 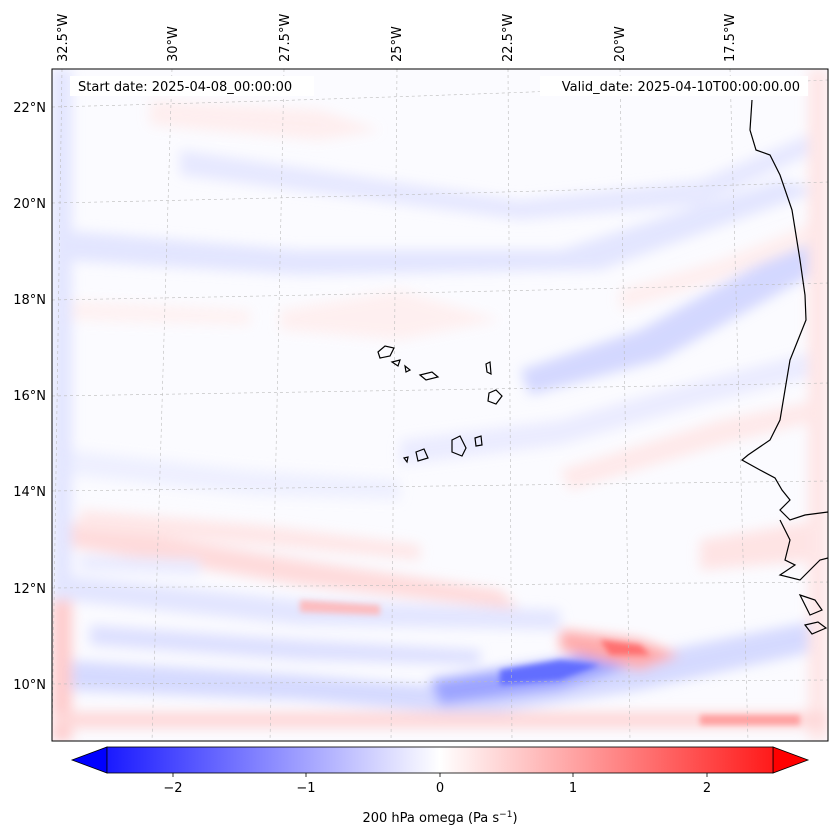 I want to click on lat-label: 12°N, so click(x=29, y=589).